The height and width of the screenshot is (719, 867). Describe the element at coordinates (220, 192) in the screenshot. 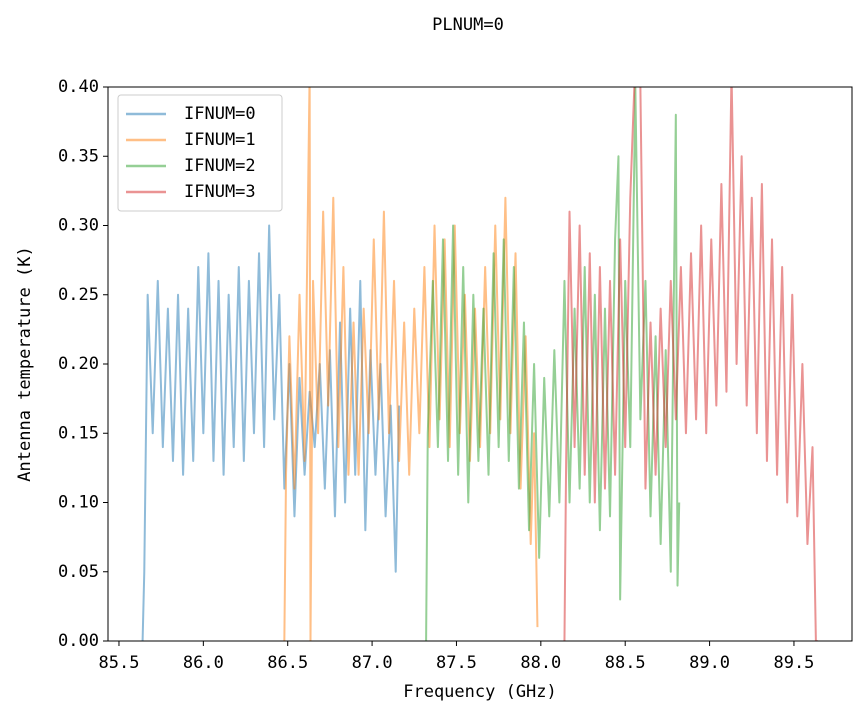

I see `legend-label: IFNUM=3` at that location.